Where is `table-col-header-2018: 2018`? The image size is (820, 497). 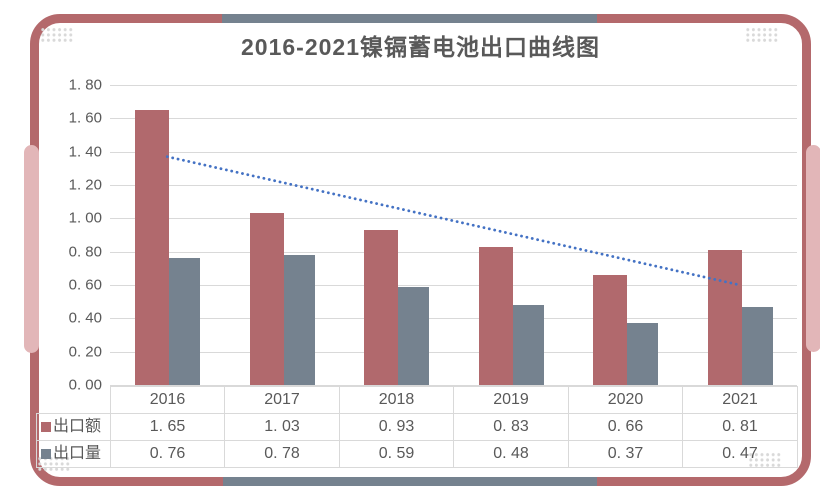
table-col-header-2018: 2018 is located at coordinates (396, 400).